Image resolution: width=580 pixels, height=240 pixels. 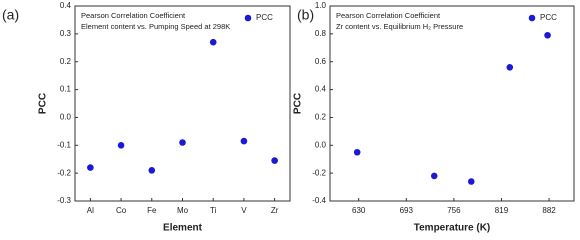 I want to click on y-tick-label: 0.1, so click(x=66, y=89).